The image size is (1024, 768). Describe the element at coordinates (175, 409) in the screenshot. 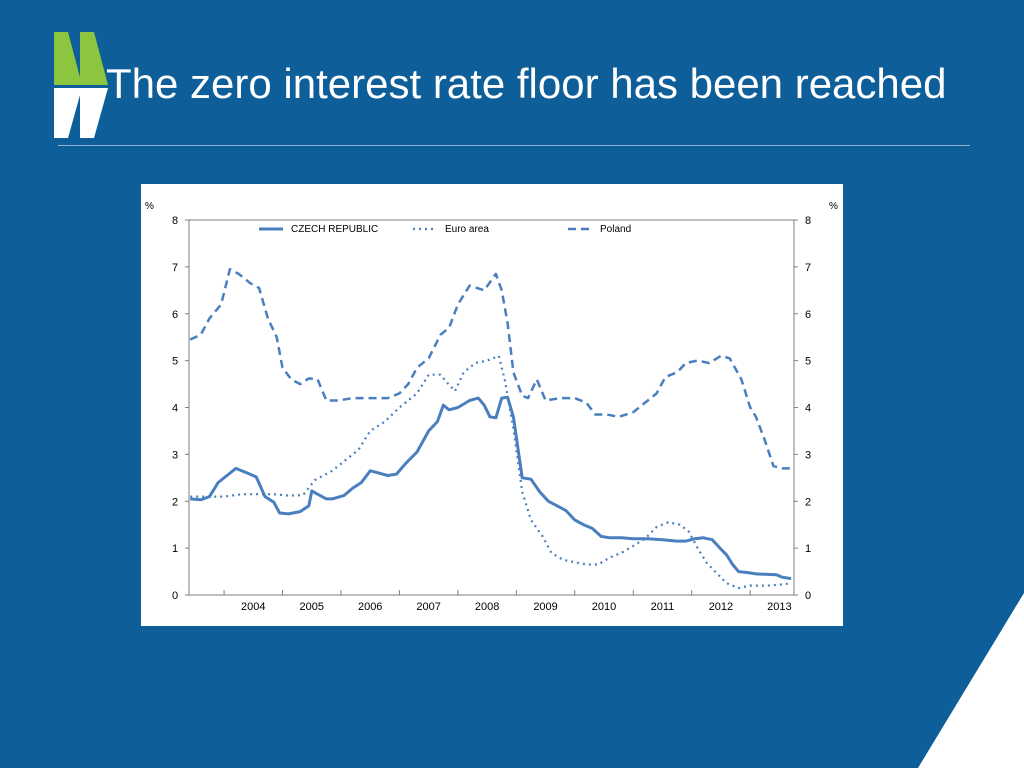

I see `y-tick-label-left: 4` at that location.